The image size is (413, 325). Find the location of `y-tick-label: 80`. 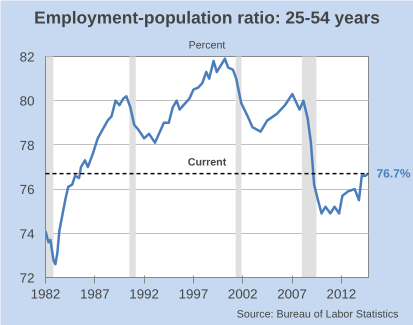

y-tick-label: 80 is located at coordinates (27, 101).